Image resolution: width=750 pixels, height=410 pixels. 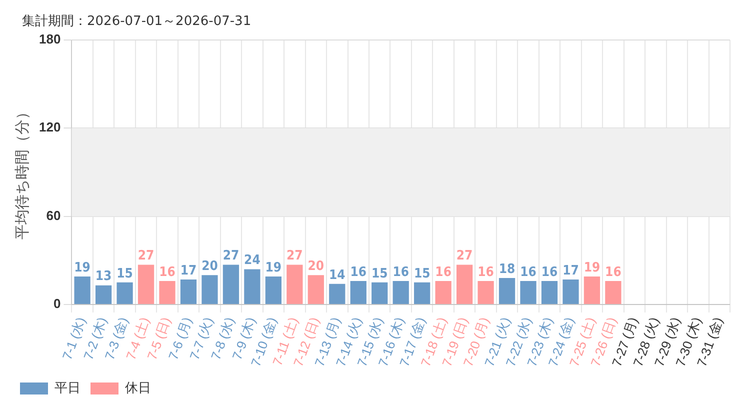 I want to click on y-tick-label: 60, so click(x=53, y=215).